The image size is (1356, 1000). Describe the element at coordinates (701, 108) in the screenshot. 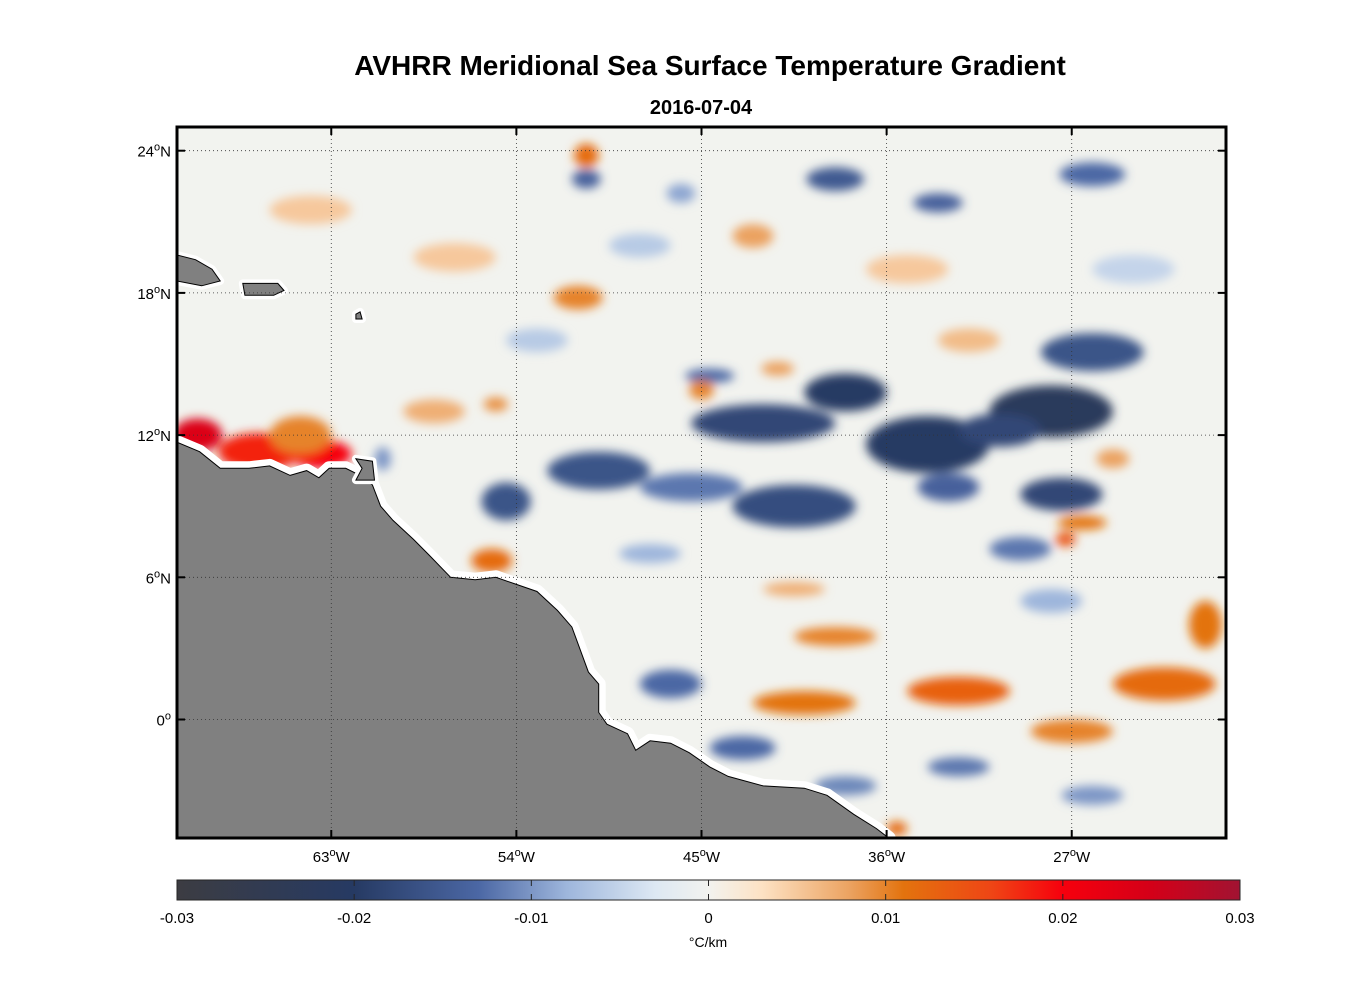

I see `chart-subtitle: 2016-07-04` at that location.